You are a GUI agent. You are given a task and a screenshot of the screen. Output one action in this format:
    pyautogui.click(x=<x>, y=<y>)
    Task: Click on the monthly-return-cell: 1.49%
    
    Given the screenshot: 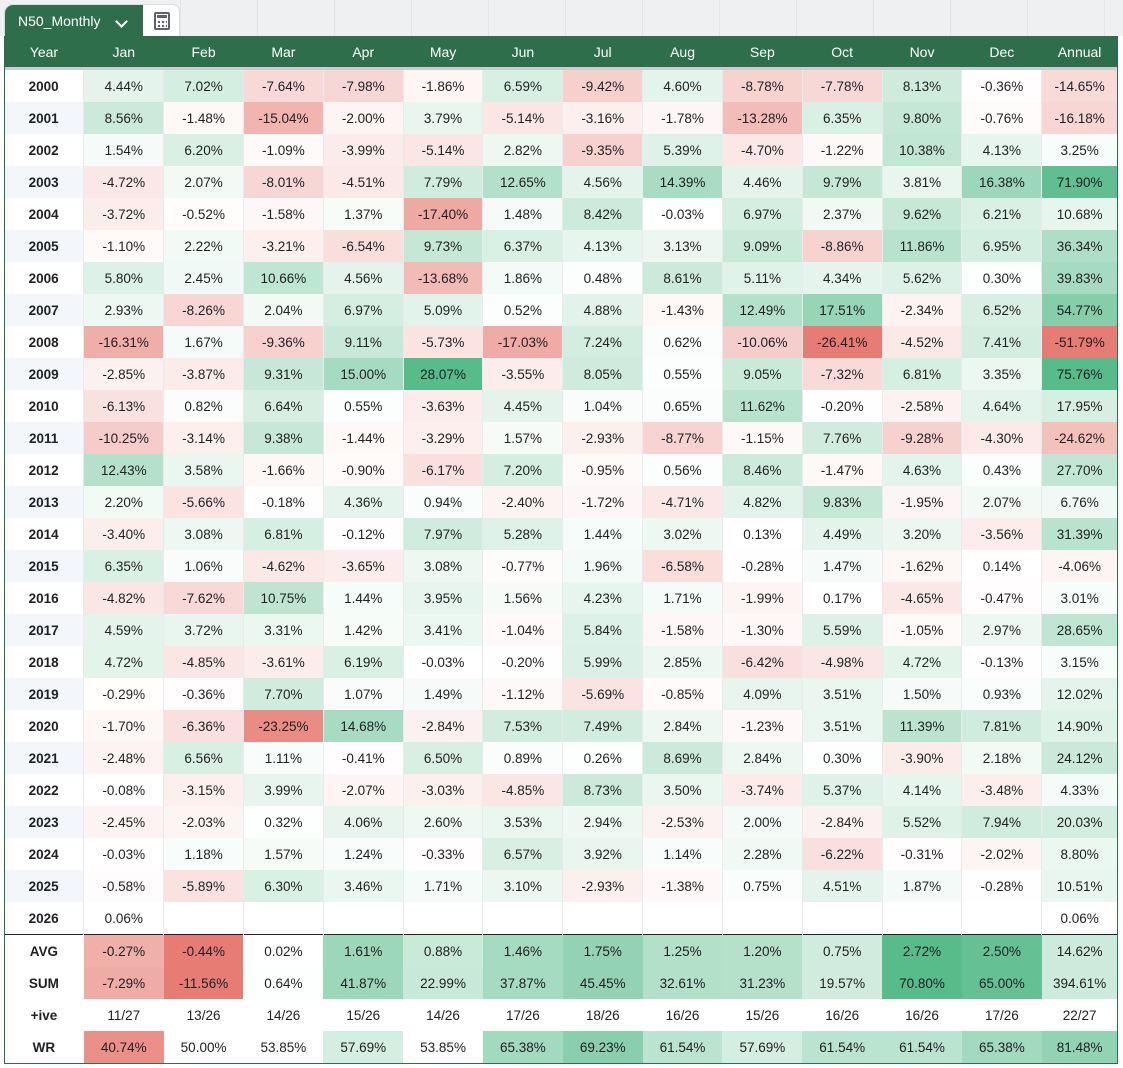 What is the action you would take?
    pyautogui.click(x=443, y=694)
    